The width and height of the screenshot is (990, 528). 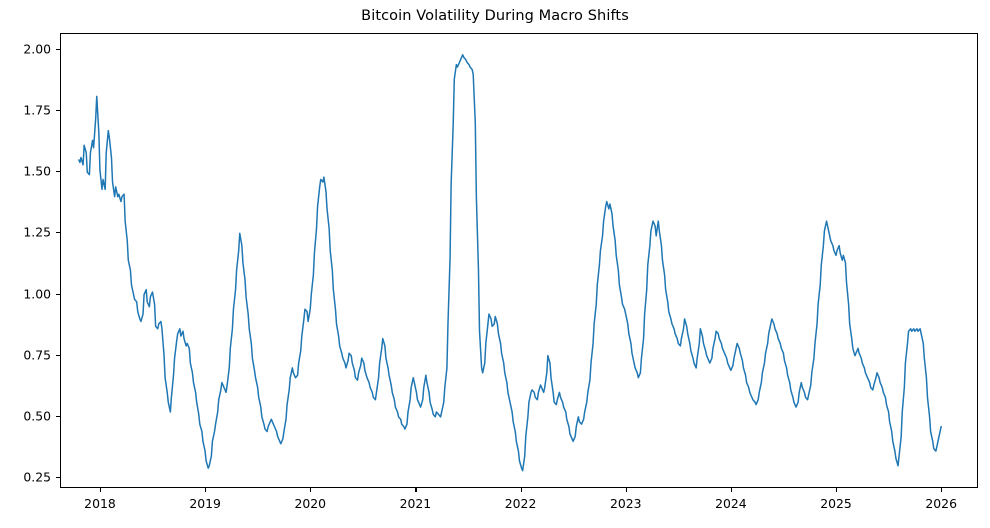 I want to click on y-axis-tick-label: 2.00, so click(x=37, y=49).